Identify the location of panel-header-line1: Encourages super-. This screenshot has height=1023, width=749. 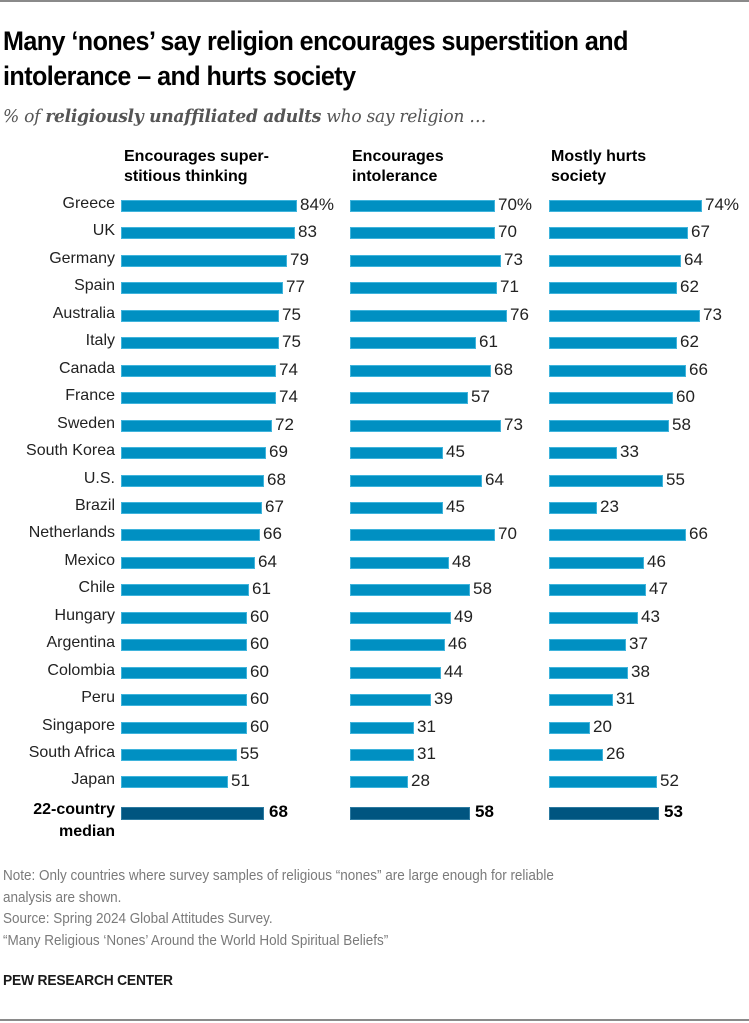
(196, 156).